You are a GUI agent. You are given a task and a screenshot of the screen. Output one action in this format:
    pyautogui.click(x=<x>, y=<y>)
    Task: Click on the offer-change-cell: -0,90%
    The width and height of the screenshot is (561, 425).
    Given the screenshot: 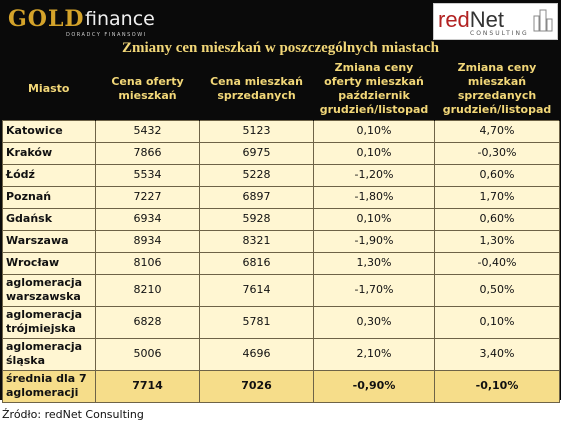 What is the action you would take?
    pyautogui.click(x=374, y=386)
    